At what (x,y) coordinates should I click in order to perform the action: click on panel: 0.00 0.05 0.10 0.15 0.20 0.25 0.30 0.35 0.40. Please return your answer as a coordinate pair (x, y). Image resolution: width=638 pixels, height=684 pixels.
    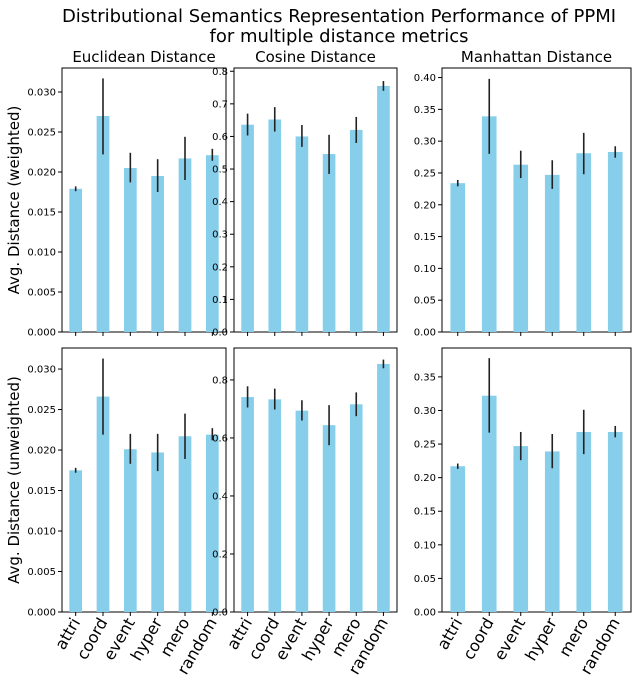
    Looking at the image, I should click on (523, 203).